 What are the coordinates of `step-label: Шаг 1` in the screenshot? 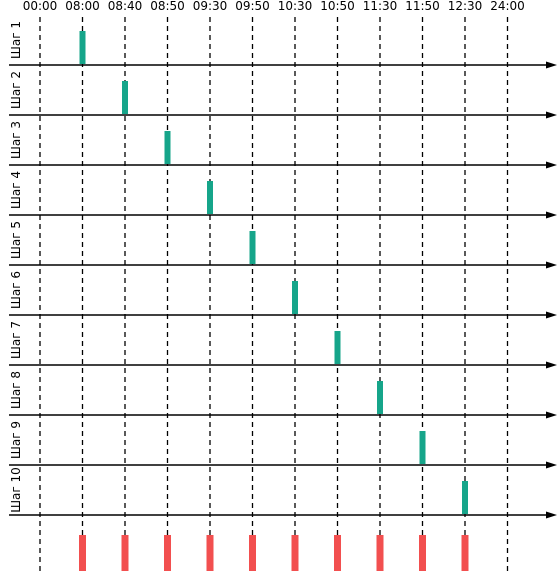 It's located at (16, 40).